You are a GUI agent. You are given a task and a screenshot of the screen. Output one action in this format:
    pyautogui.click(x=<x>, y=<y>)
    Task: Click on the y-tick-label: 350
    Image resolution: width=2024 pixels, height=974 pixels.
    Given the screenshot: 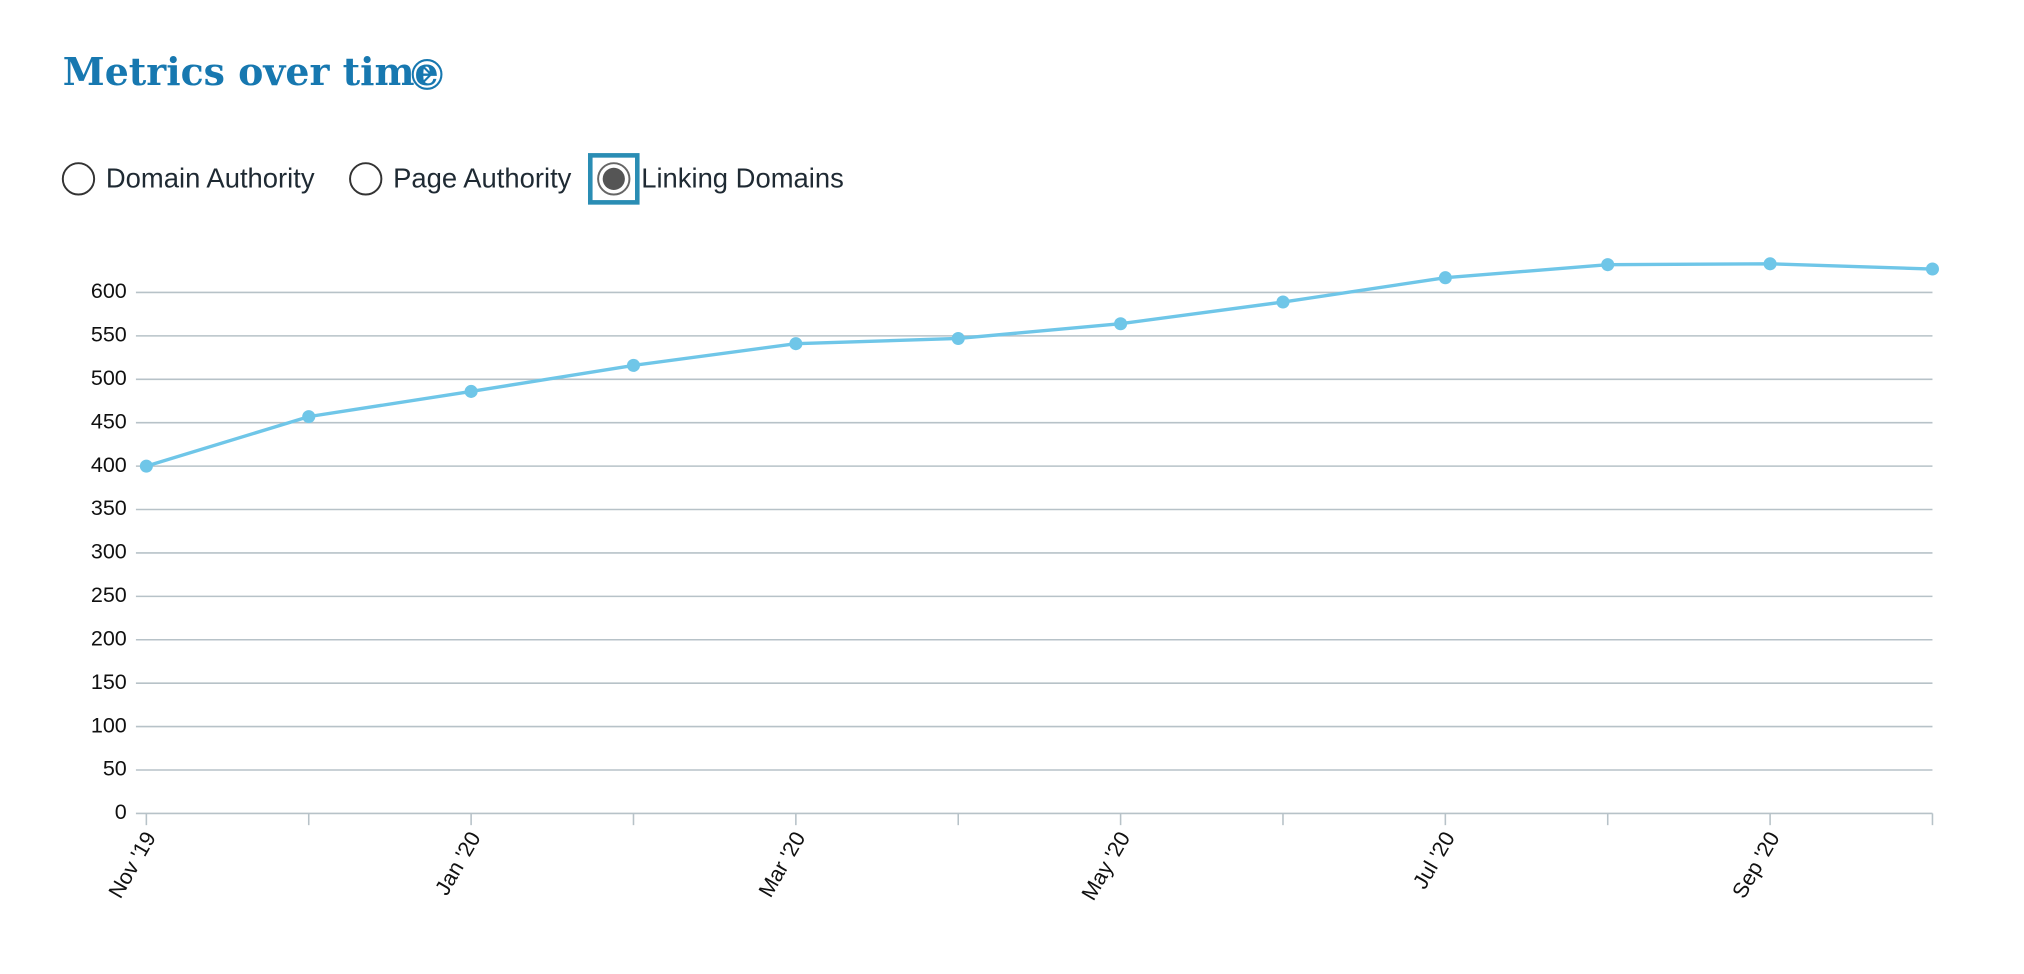 What is the action you would take?
    pyautogui.click(x=109, y=508)
    